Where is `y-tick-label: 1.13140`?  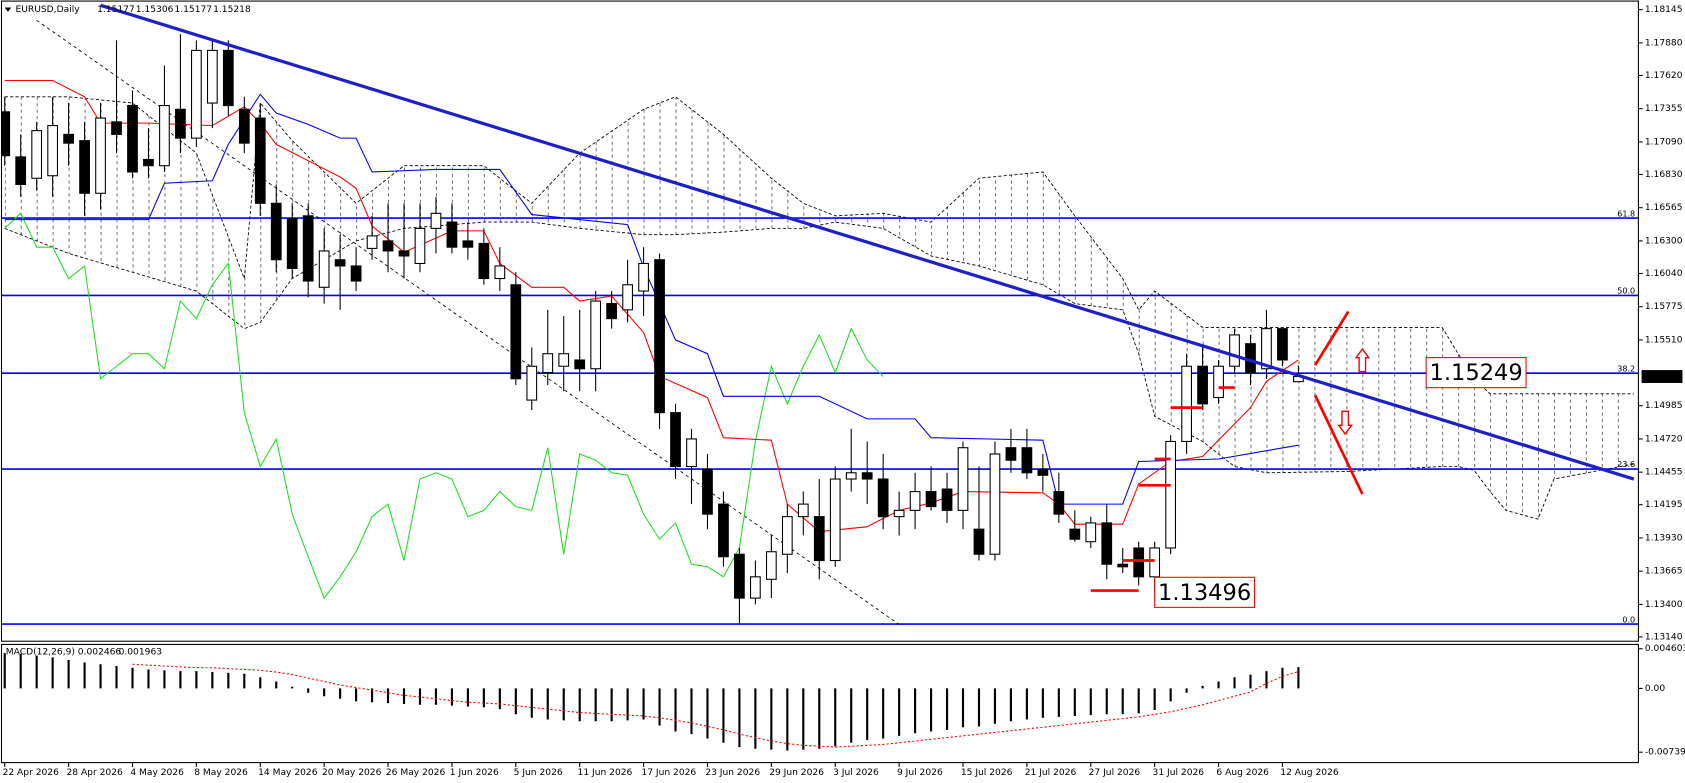
y-tick-label: 1.13140 is located at coordinates (1664, 637).